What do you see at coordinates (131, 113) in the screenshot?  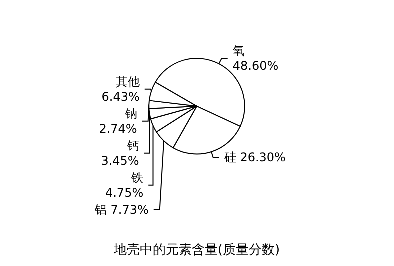 I see `slice-label: 钠` at bounding box center [131, 113].